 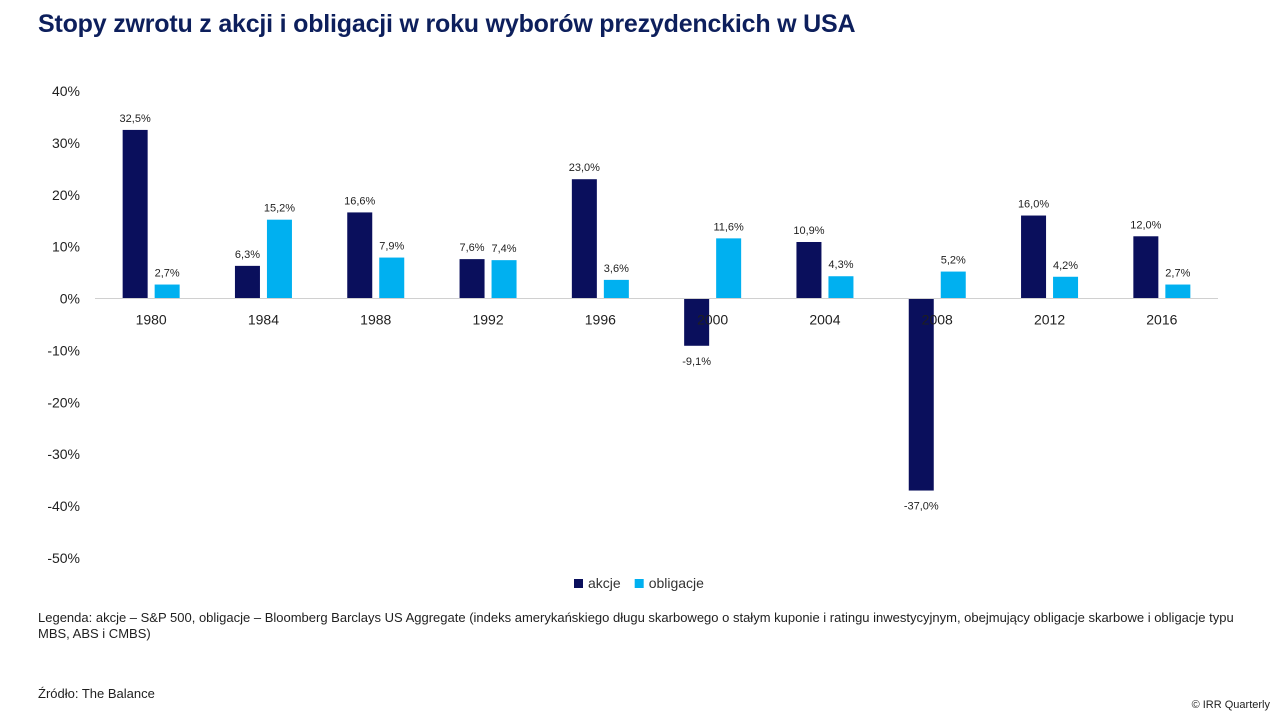 I want to click on bar-akcje-1984, so click(x=247, y=282).